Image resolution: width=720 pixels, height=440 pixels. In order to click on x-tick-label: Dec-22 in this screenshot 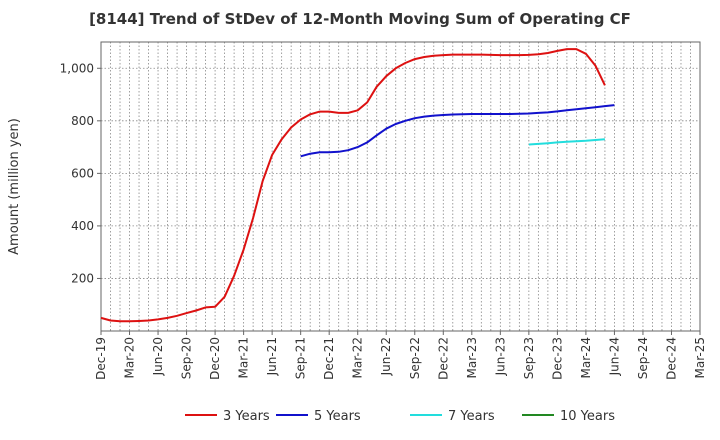, I will do `click(443, 358)`.